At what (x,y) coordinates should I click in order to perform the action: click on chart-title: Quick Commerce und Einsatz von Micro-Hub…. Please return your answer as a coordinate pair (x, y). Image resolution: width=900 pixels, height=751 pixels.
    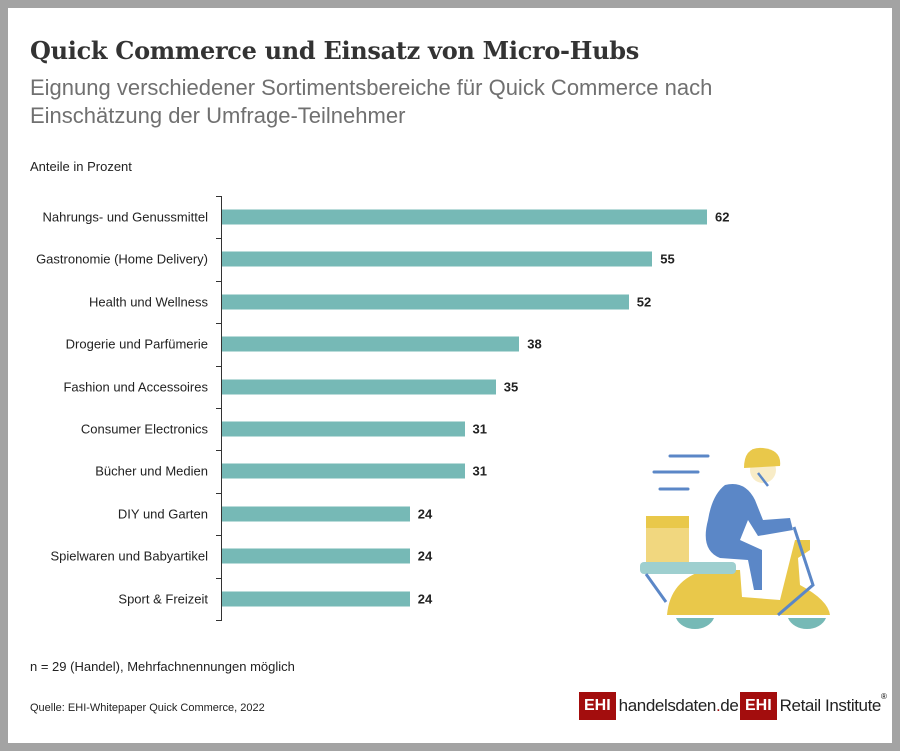
    Looking at the image, I should click on (334, 50).